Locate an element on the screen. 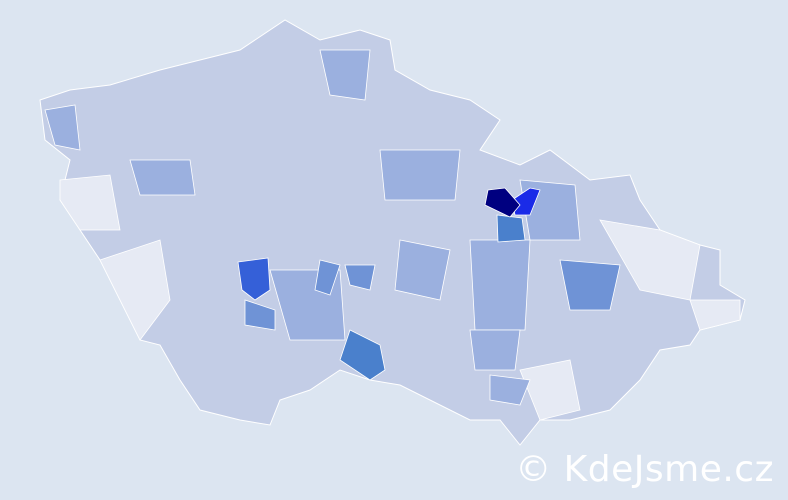  region-high is located at coordinates (526, 201).